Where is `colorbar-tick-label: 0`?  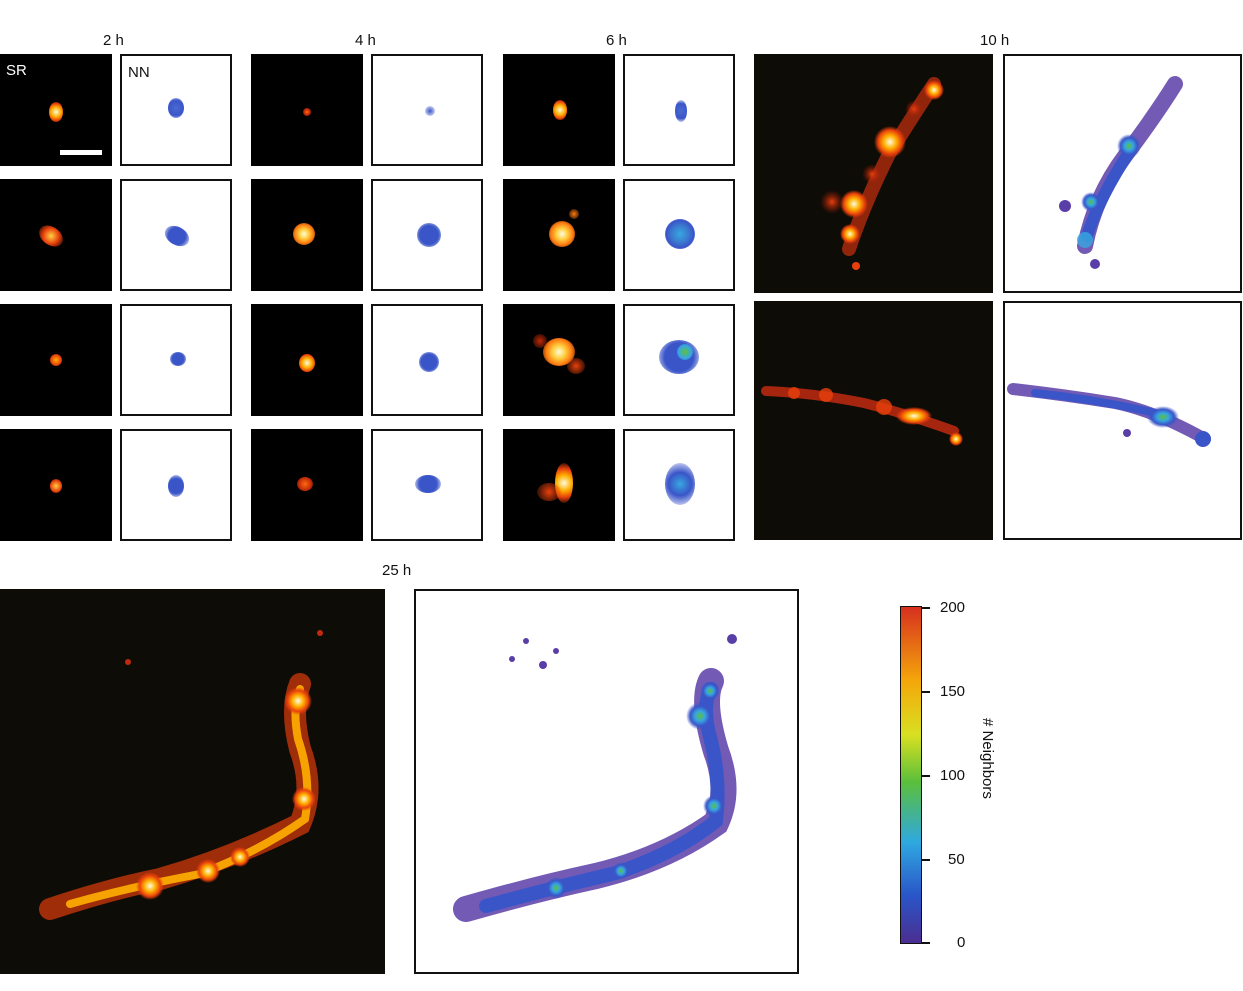
colorbar-tick-label: 0 is located at coordinates (961, 942).